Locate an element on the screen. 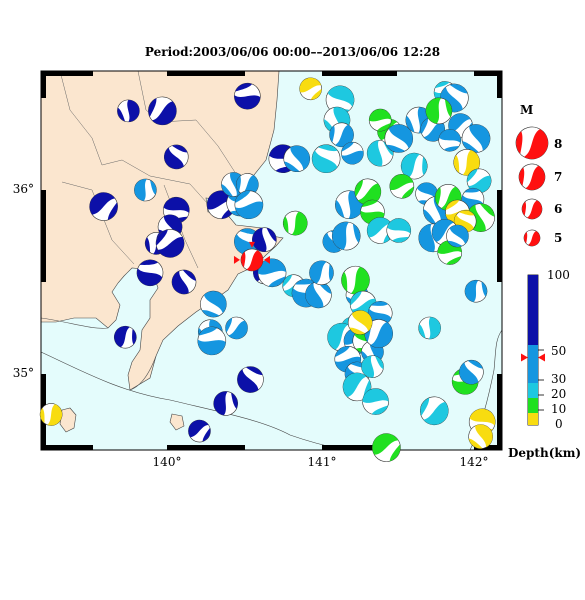 This screenshot has height=600, width=585. magnitude-label-5: 5 is located at coordinates (558, 238).